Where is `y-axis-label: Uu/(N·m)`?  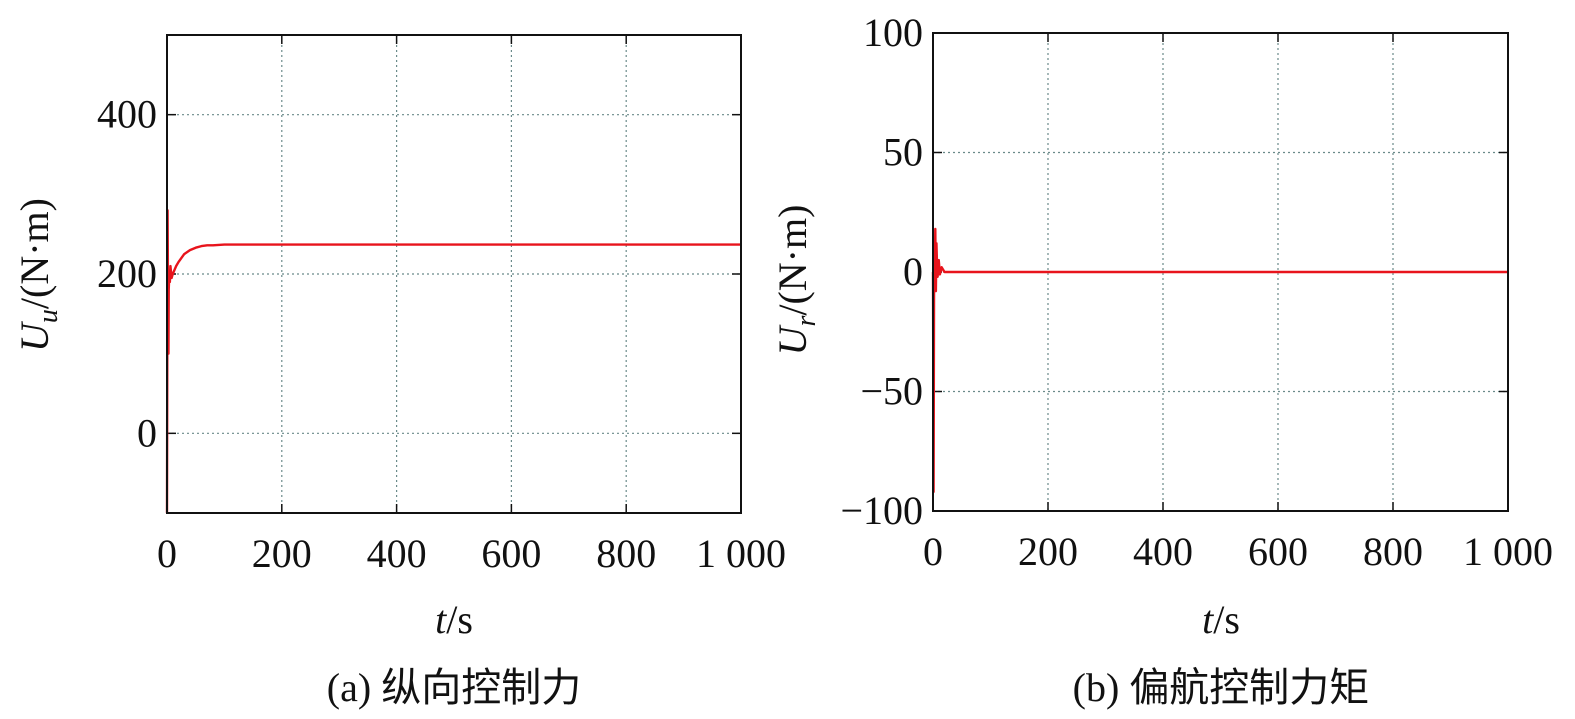
y-axis-label: Uu/(N·m) is located at coordinates (38, 275).